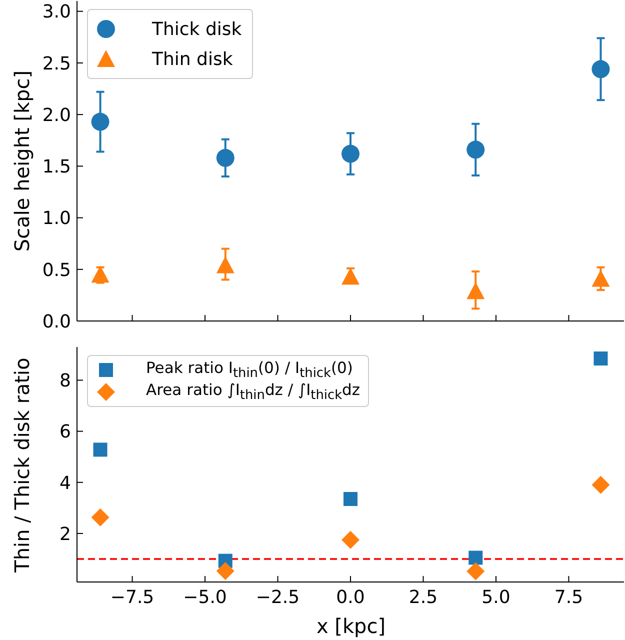  What do you see at coordinates (132, 597) in the screenshot?
I see `x-tick-label: −7.5` at bounding box center [132, 597].